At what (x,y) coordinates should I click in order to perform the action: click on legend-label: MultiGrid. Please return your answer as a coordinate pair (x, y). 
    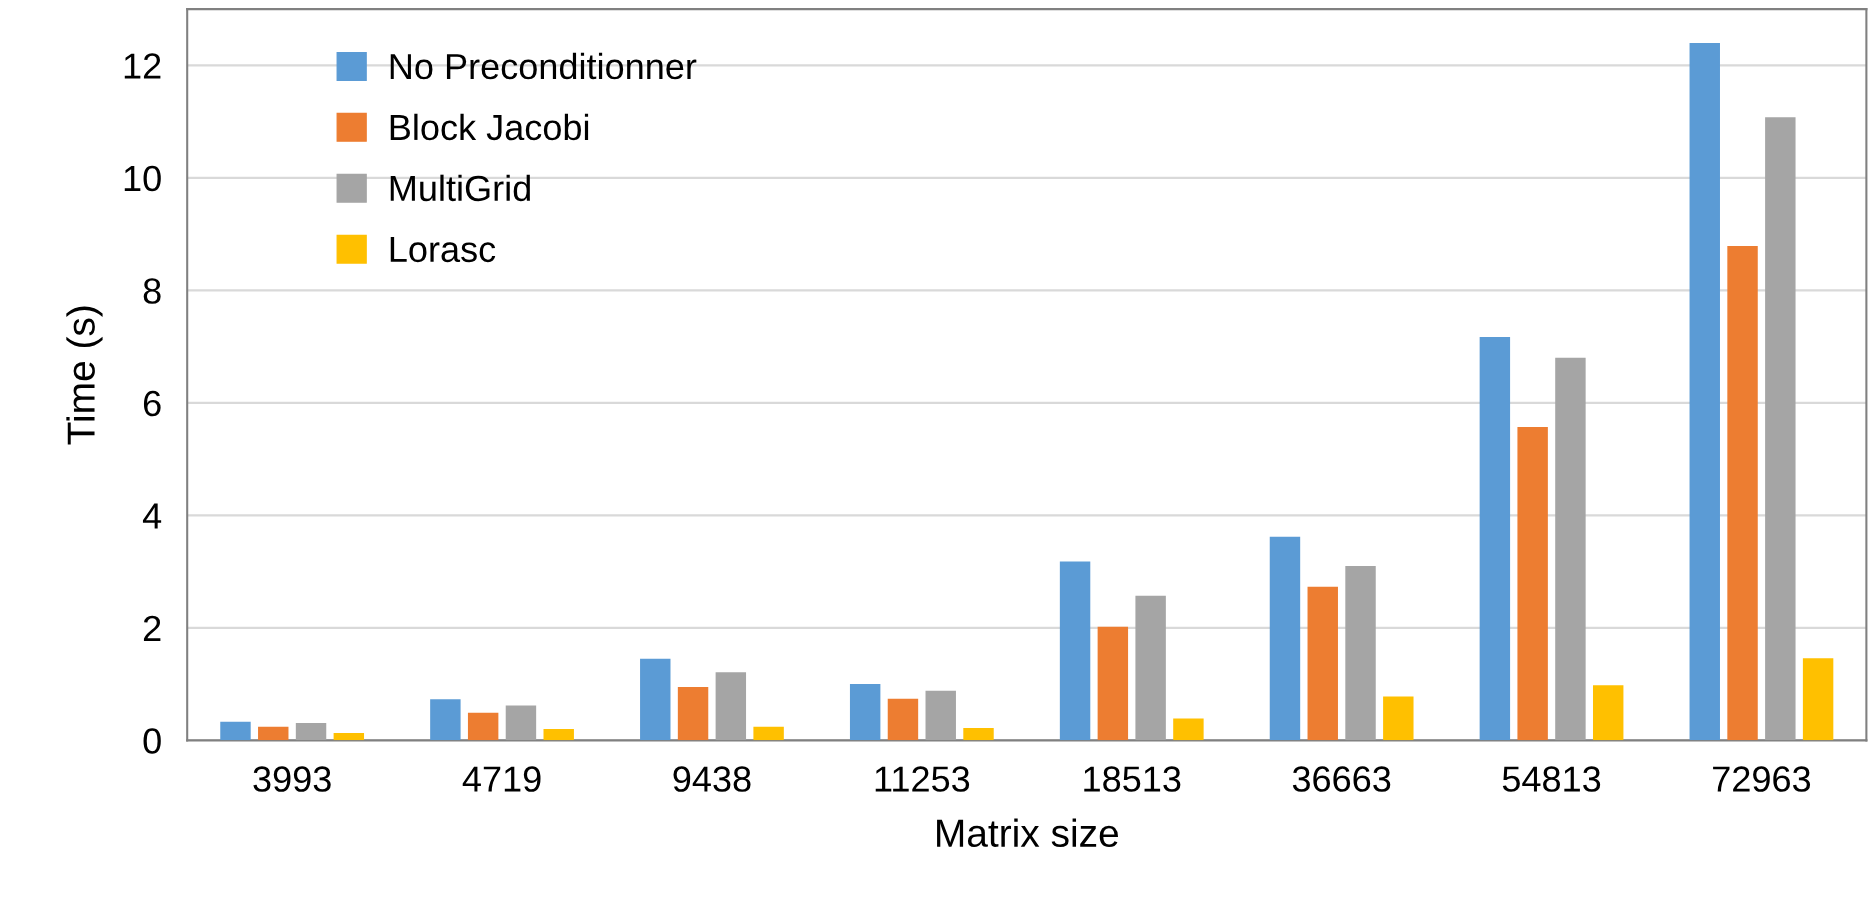
    Looking at the image, I should click on (460, 188).